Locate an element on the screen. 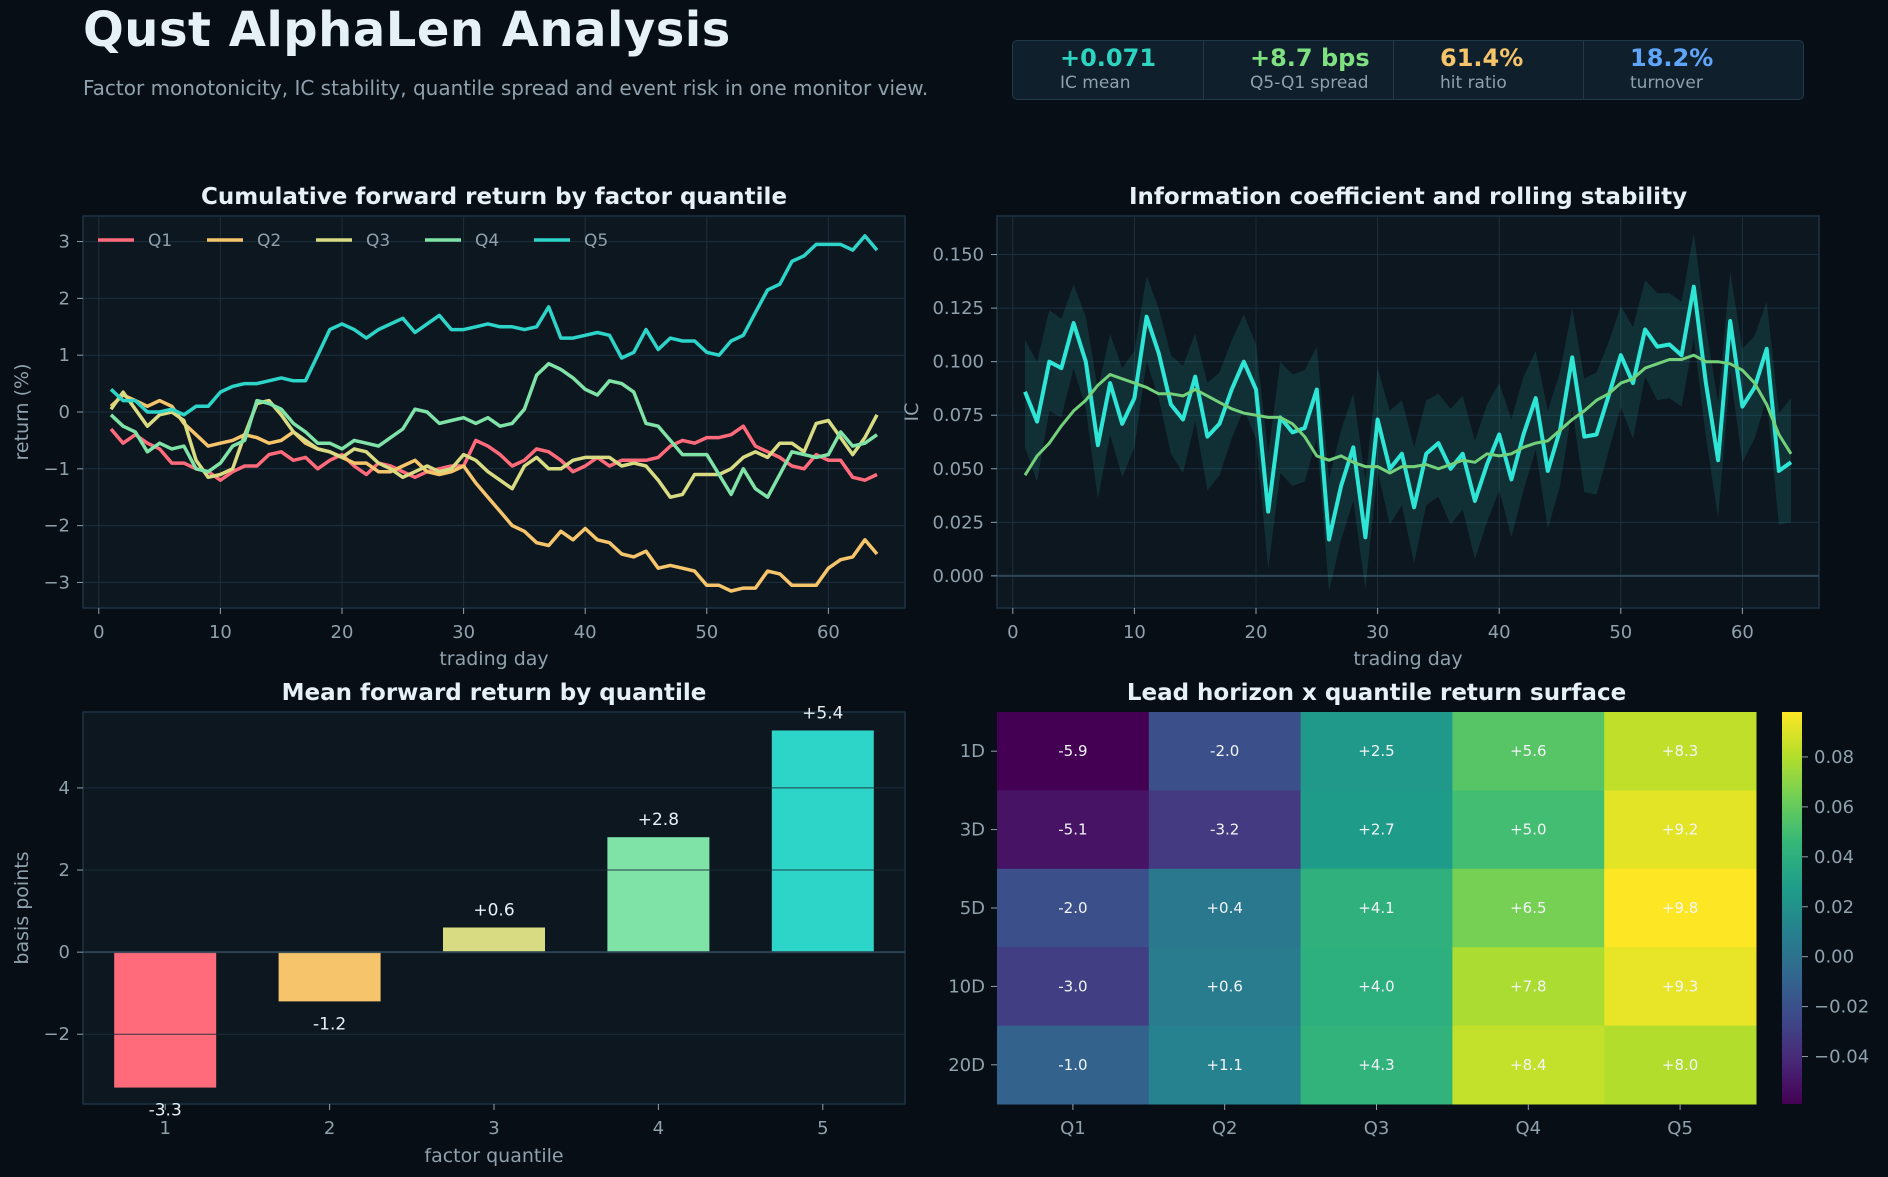 Image resolution: width=1888 pixels, height=1177 pixels. bar-value-label: +0.6 is located at coordinates (493, 910).